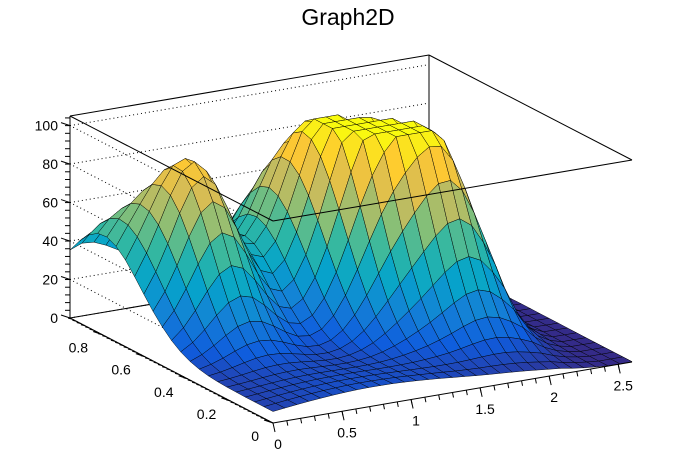 This screenshot has height=472, width=696. I want to click on z-tick-label: 40, so click(50, 241).